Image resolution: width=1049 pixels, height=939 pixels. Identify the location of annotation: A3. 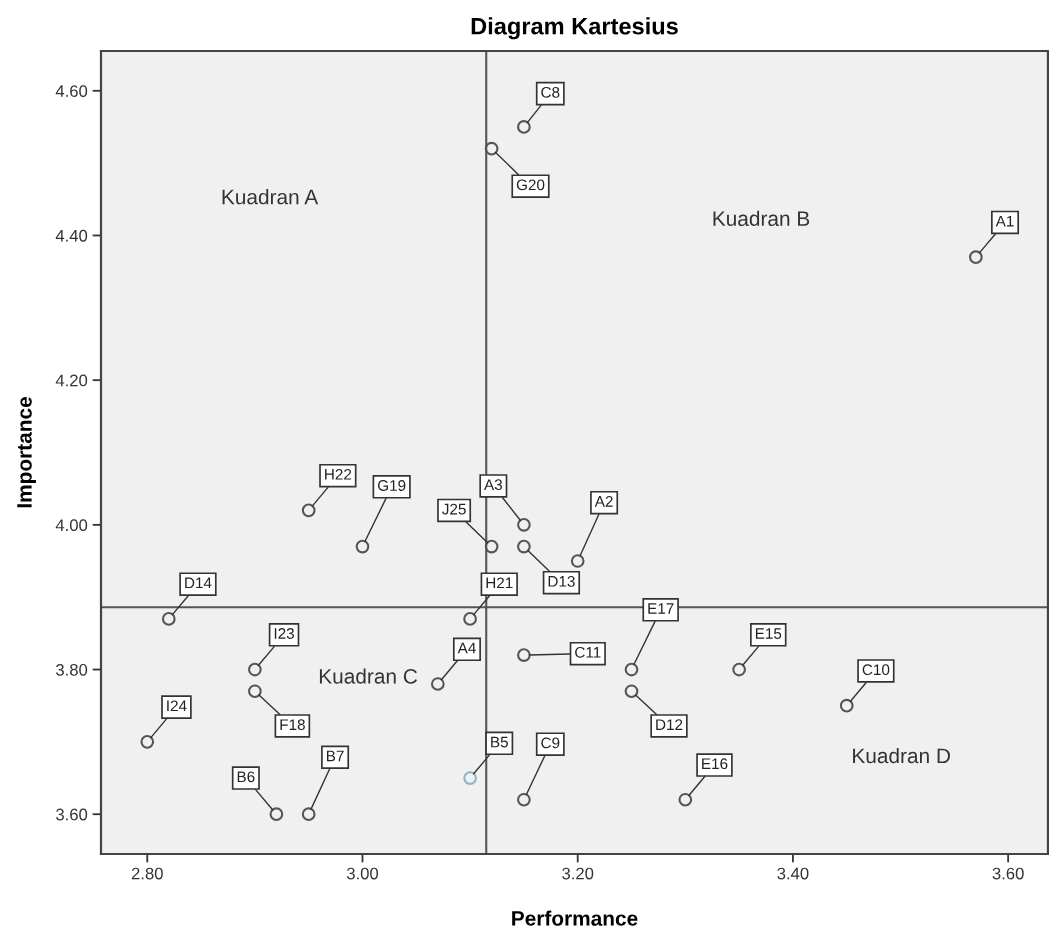
(493, 485).